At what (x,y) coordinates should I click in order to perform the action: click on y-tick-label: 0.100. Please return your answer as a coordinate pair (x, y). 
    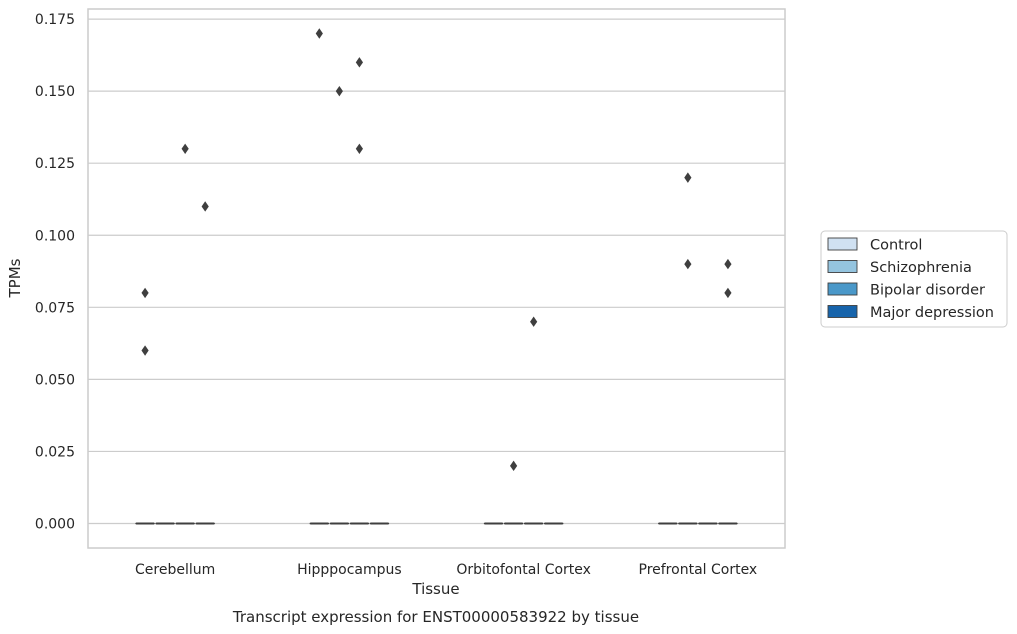
    Looking at the image, I should click on (55, 236).